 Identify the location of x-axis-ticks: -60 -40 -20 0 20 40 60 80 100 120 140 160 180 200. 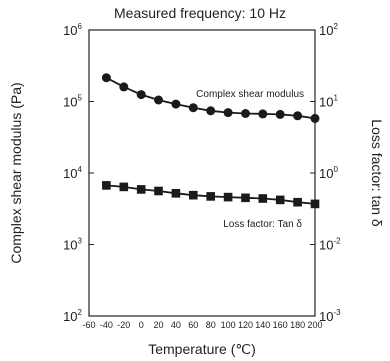
(202, 325).